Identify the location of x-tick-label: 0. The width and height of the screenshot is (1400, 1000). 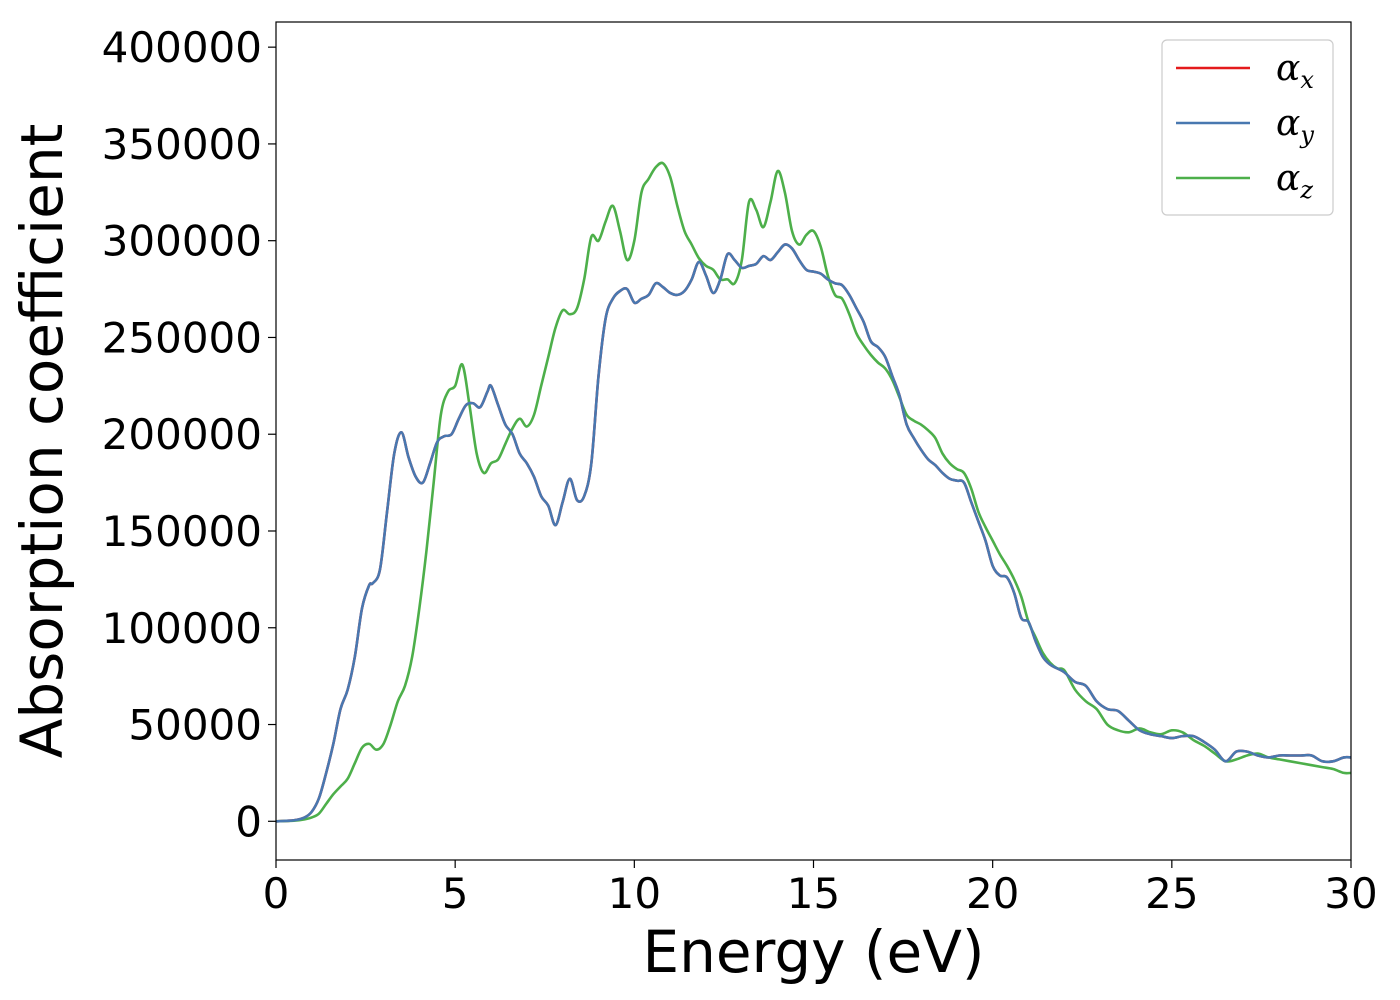
(276, 893).